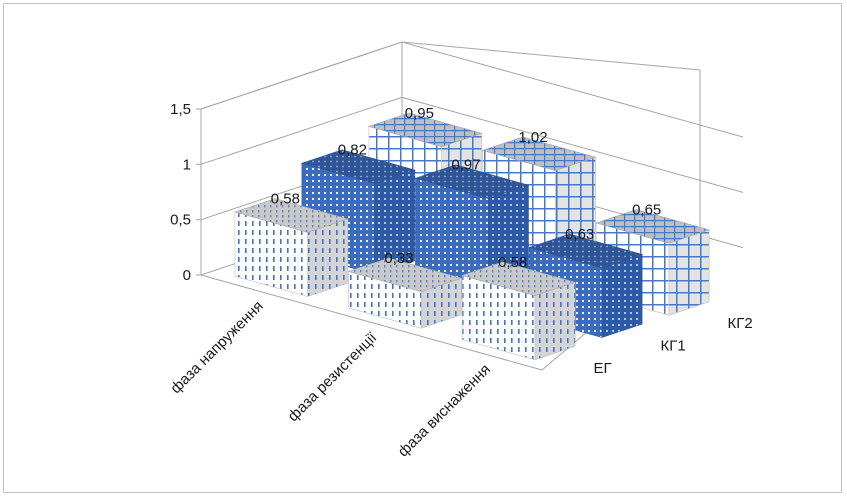  Describe the element at coordinates (352, 150) in the screenshot. I see `data-label: 0,82` at that location.